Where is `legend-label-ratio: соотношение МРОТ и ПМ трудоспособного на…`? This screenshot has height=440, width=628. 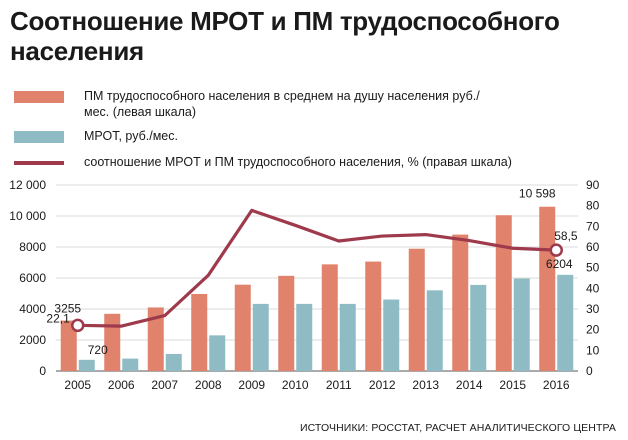
legend-label-ratio: соотношение МРОТ и ПМ трудоспособного на… is located at coordinates (298, 162).